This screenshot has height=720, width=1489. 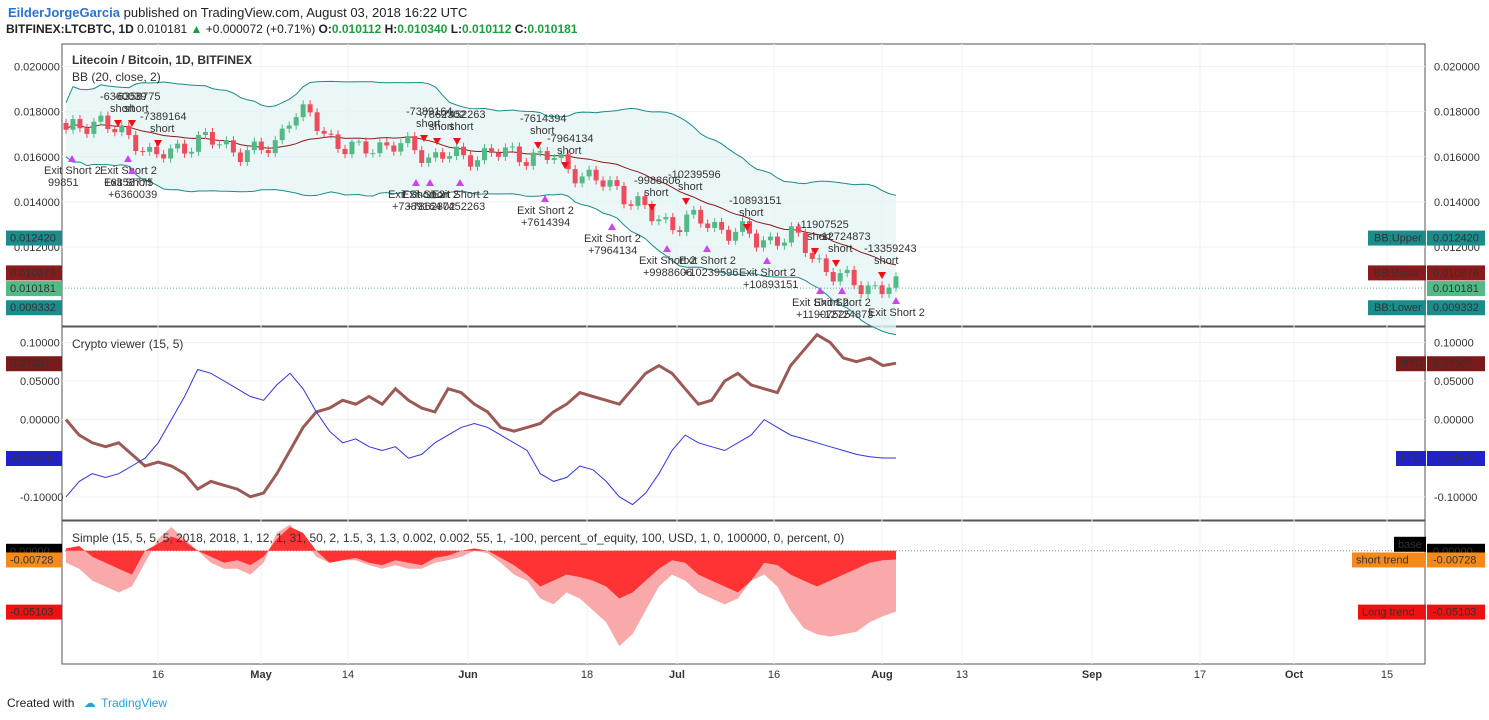 What do you see at coordinates (30, 364) in the screenshot?
I see `price-tag-left-value: 0.07307` at bounding box center [30, 364].